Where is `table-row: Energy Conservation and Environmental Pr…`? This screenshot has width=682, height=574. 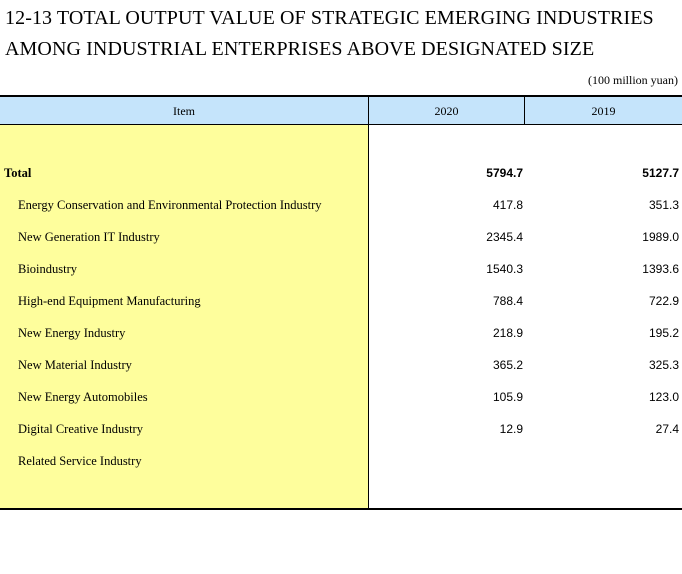 table-row: Energy Conservation and Environmental Pr… is located at coordinates (341, 205).